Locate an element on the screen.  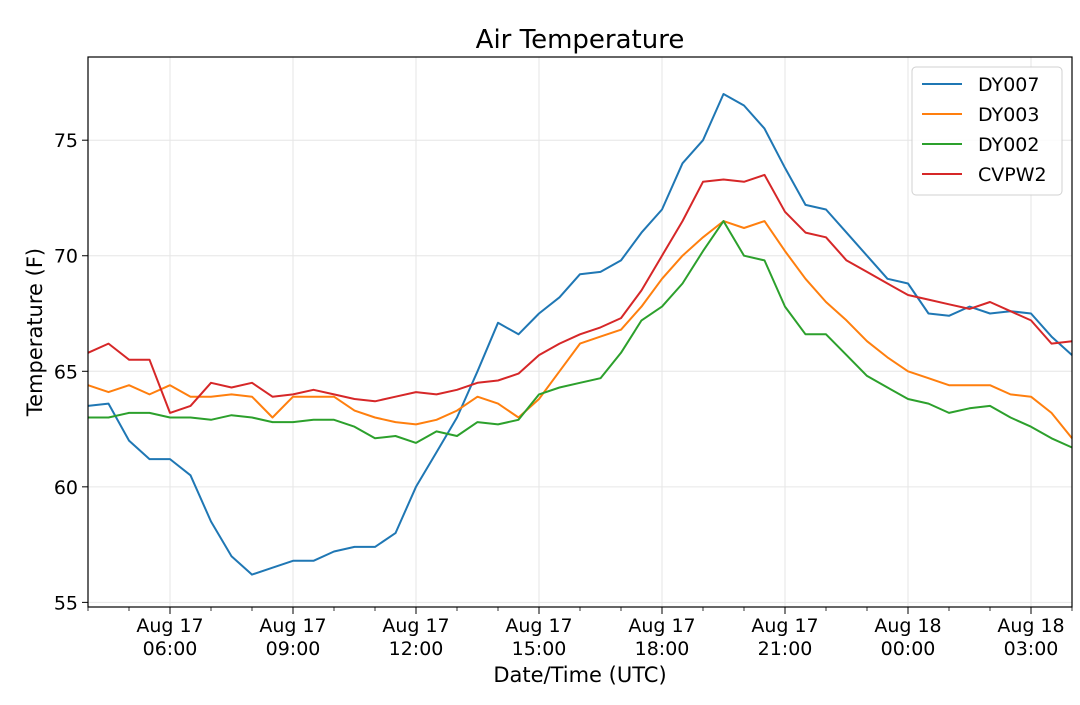
x-tick-label-time: 21:00 is located at coordinates (785, 649).